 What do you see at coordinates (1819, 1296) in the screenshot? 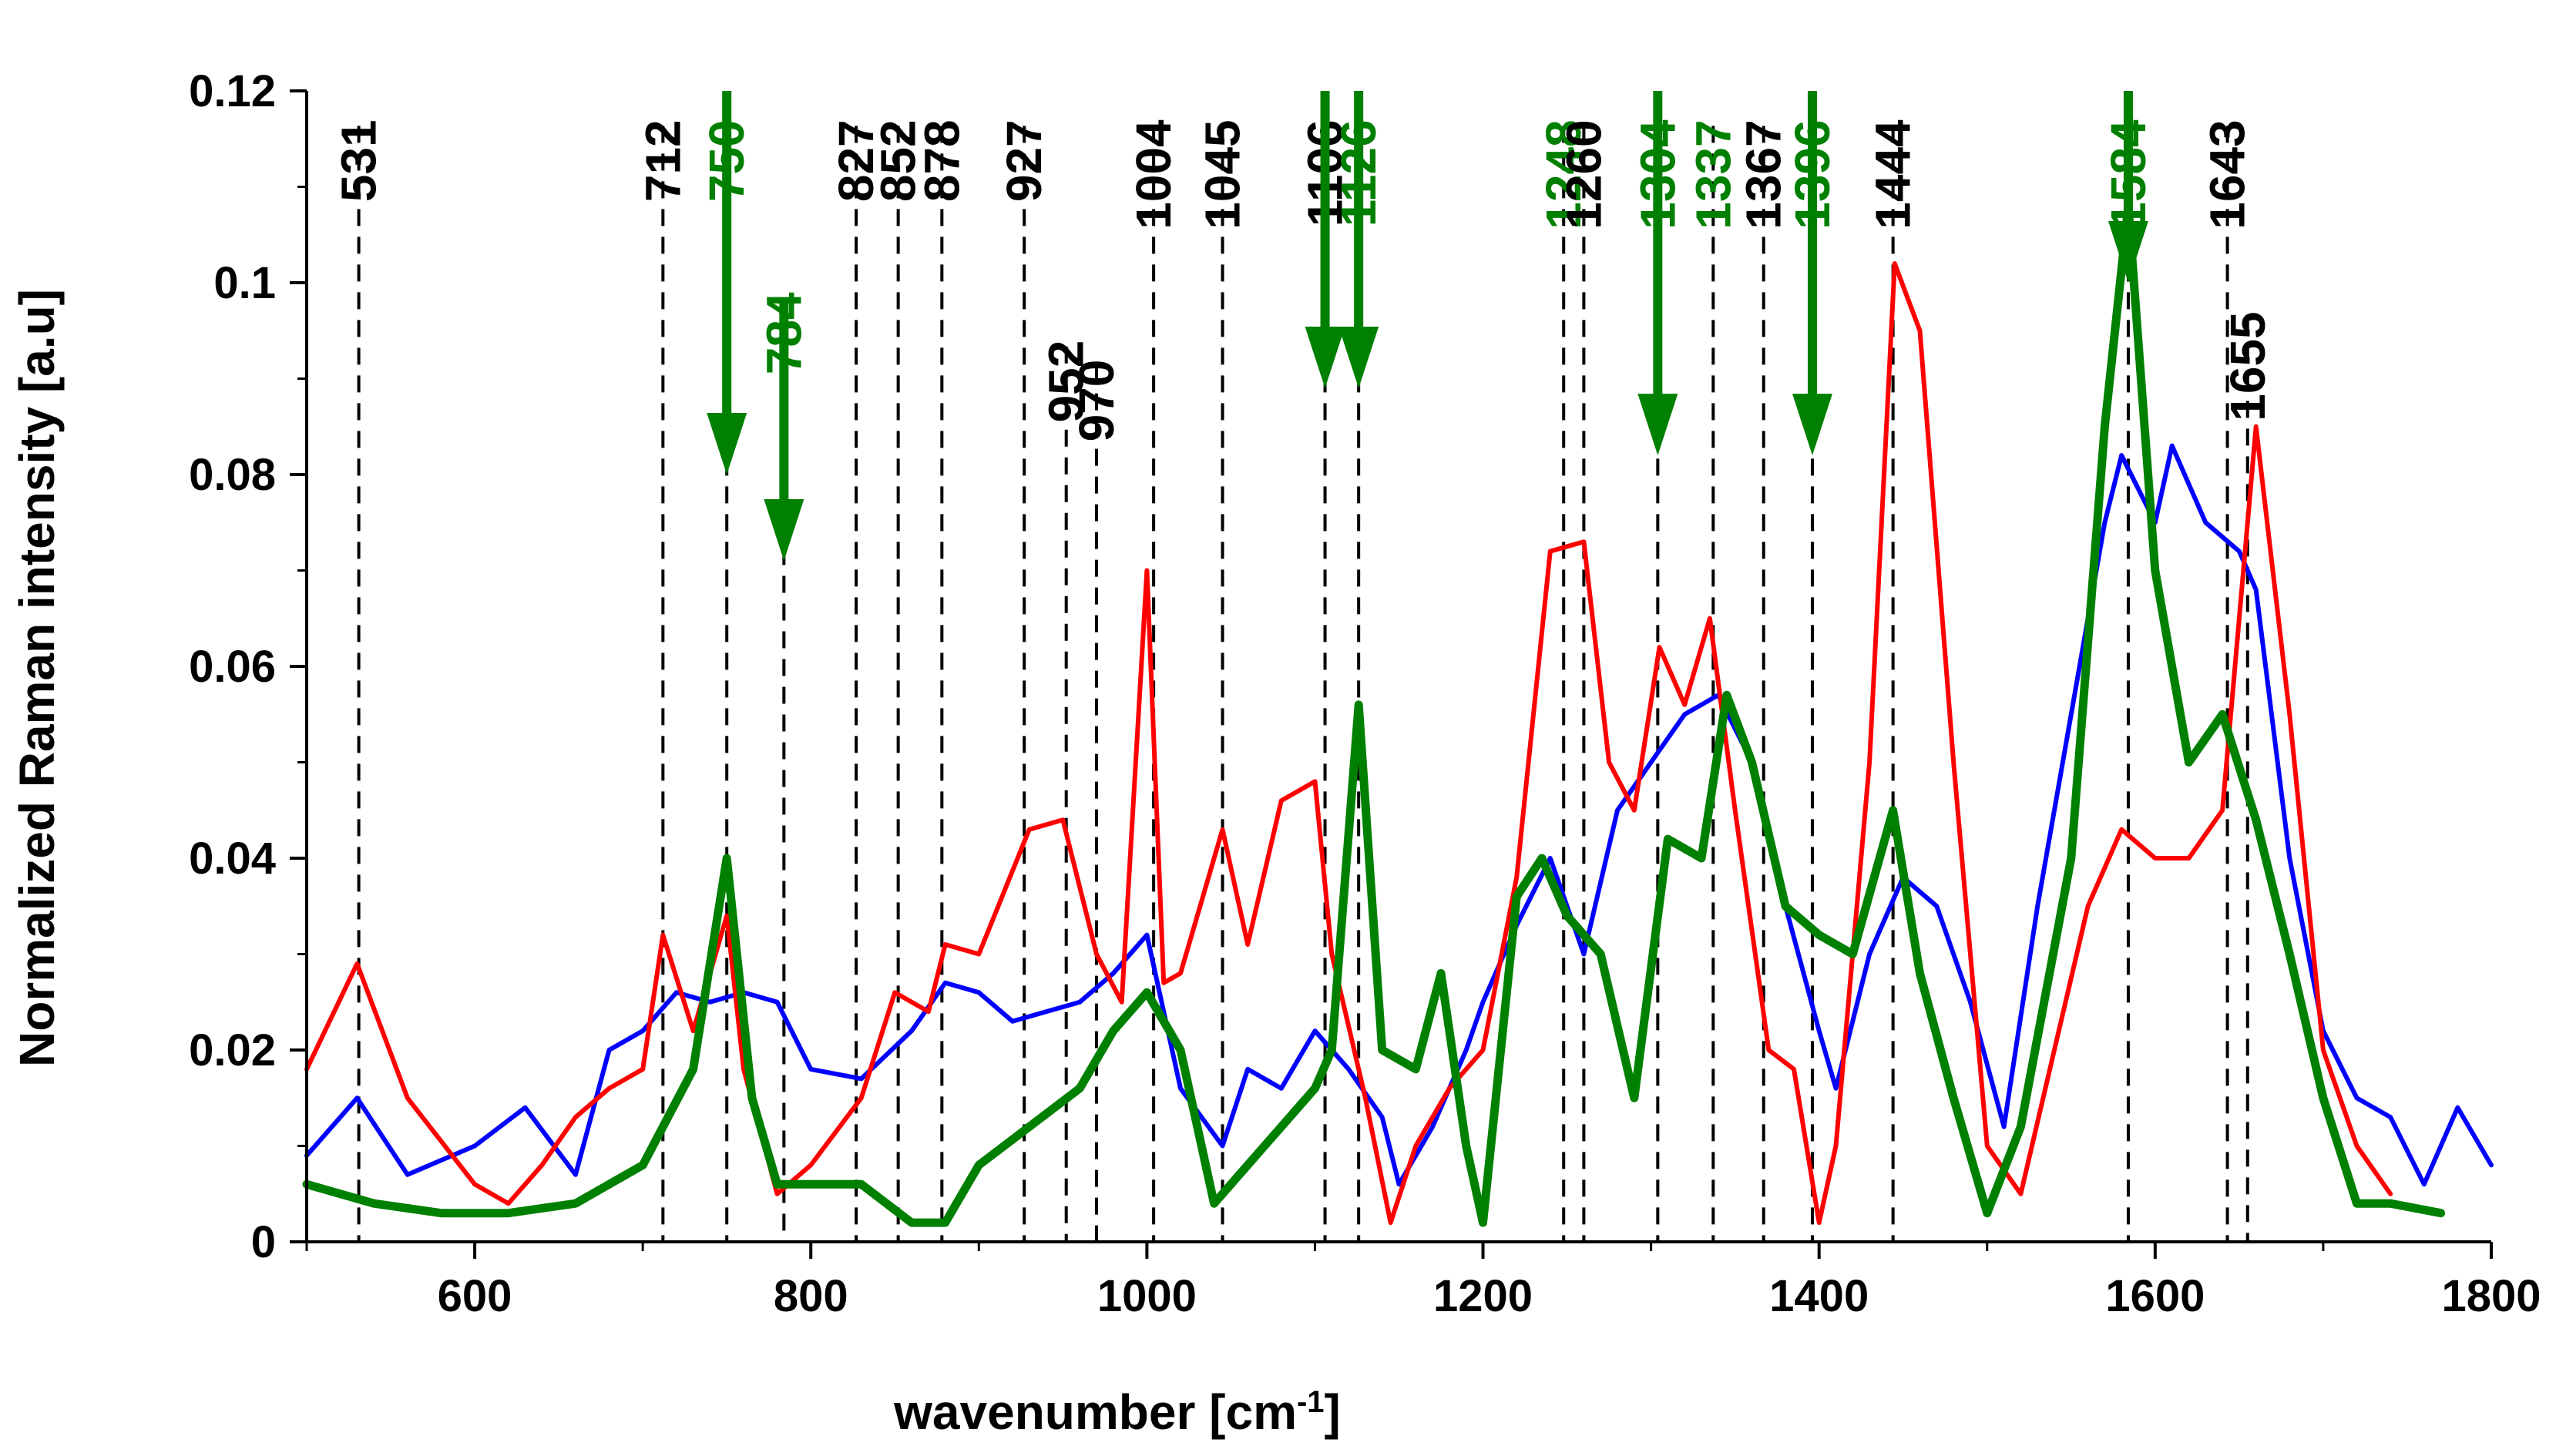
I see `x-tick-label-1400: 1400` at bounding box center [1819, 1296].